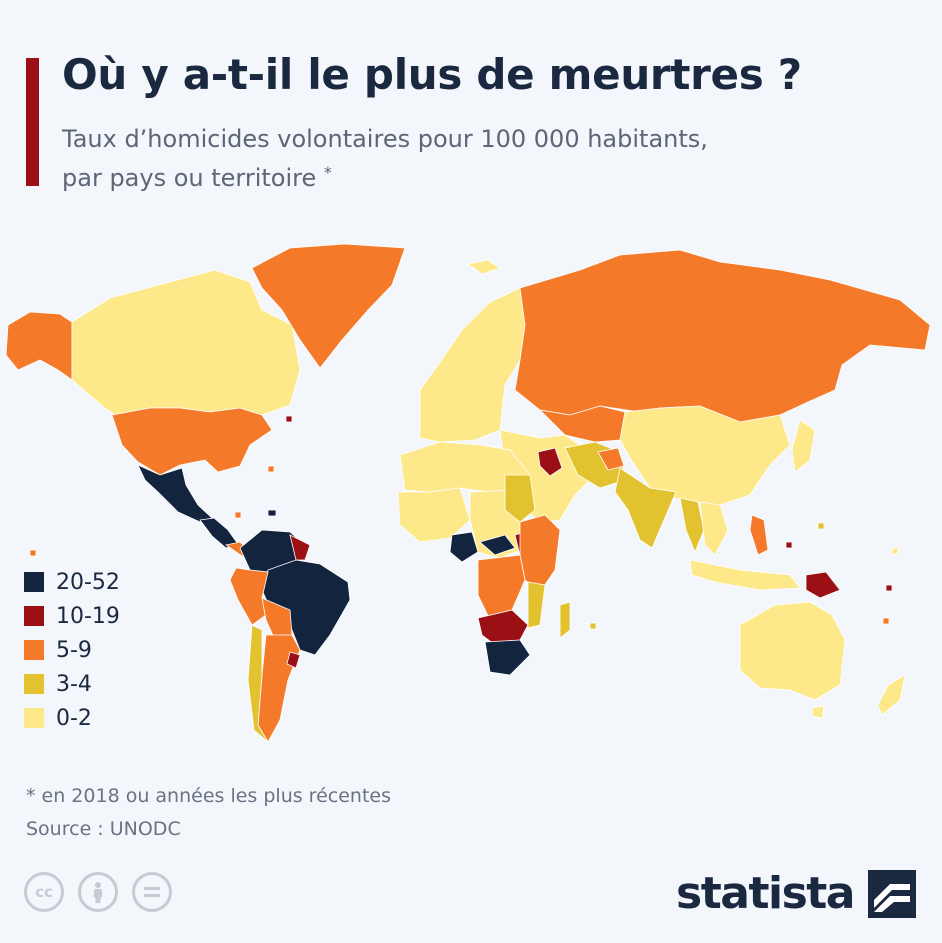 The height and width of the screenshot is (943, 942). I want to click on statista-logo-icon, so click(892, 893).